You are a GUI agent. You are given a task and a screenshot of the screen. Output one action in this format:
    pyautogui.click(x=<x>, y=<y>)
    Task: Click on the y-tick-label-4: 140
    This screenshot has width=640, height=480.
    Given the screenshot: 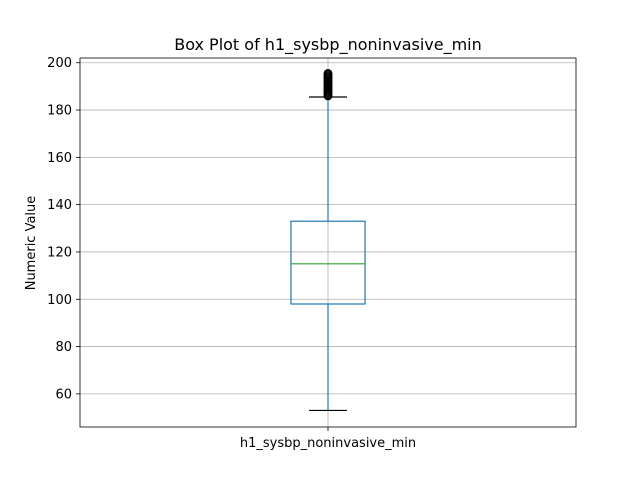 What is the action you would take?
    pyautogui.click(x=59, y=205)
    